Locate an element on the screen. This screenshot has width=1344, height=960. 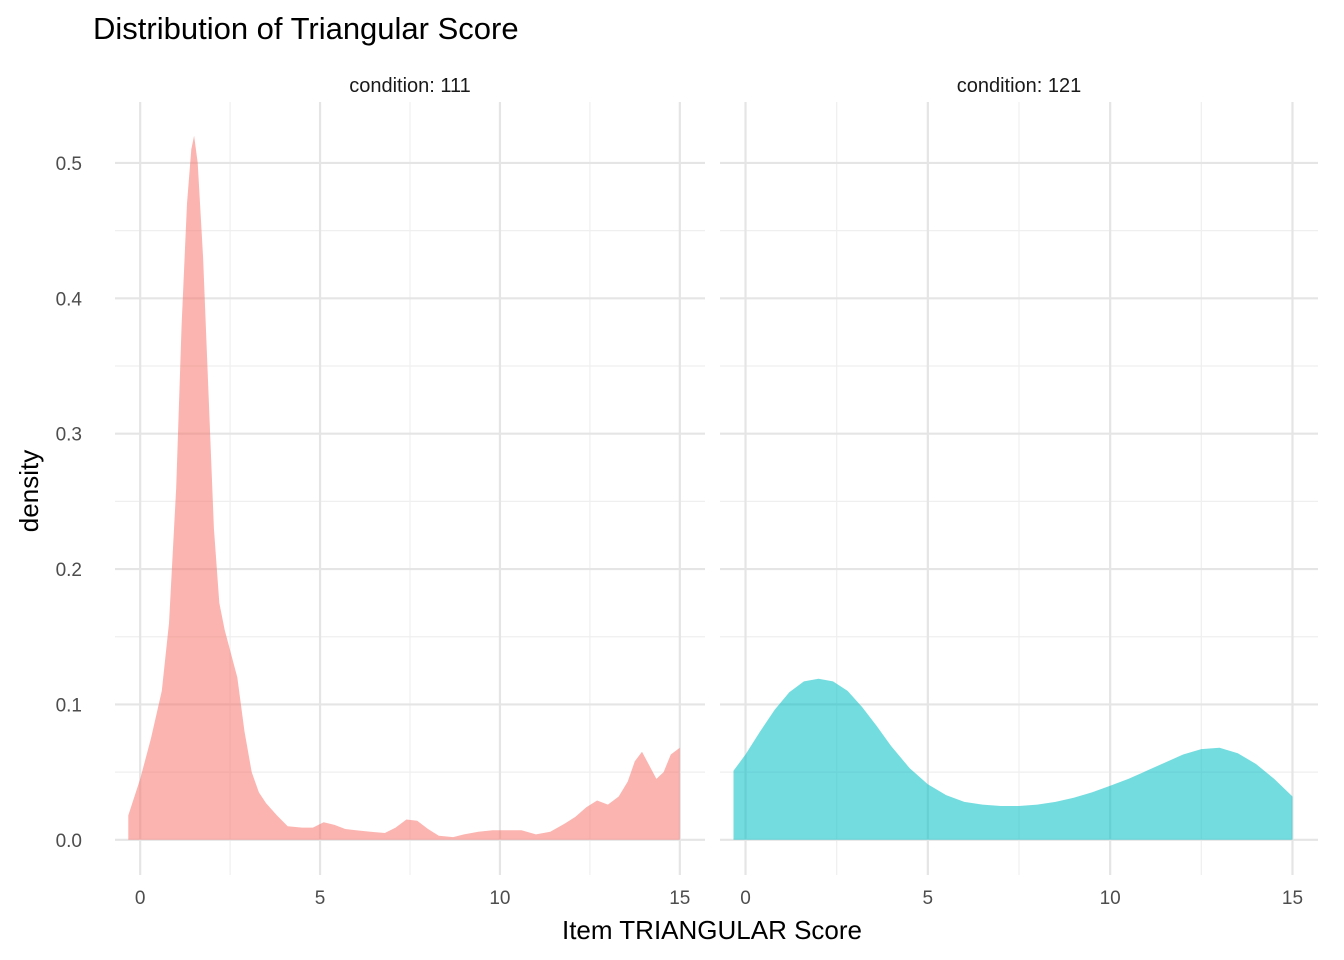
y-tick-label: 0.2 is located at coordinates (69, 570).